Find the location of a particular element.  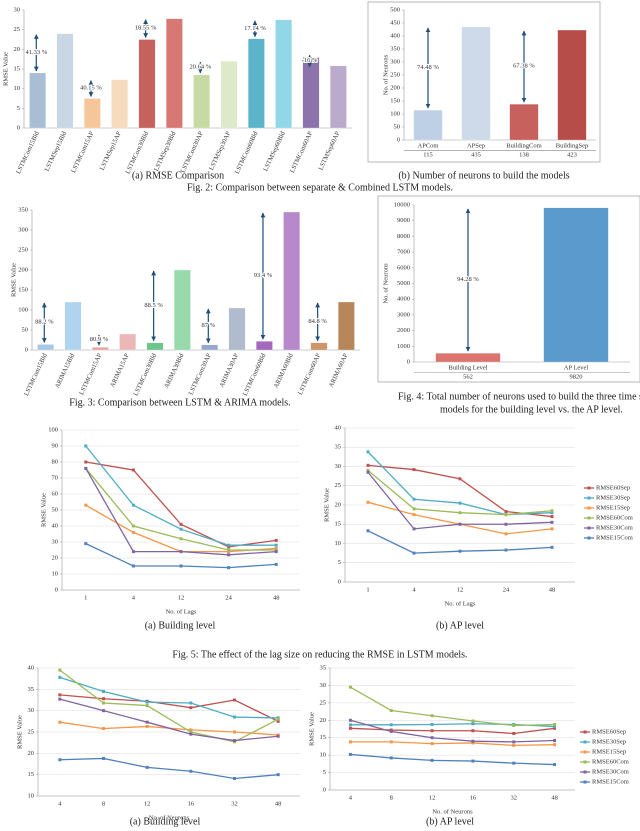

table-category: AP Level is located at coordinates (576, 367).